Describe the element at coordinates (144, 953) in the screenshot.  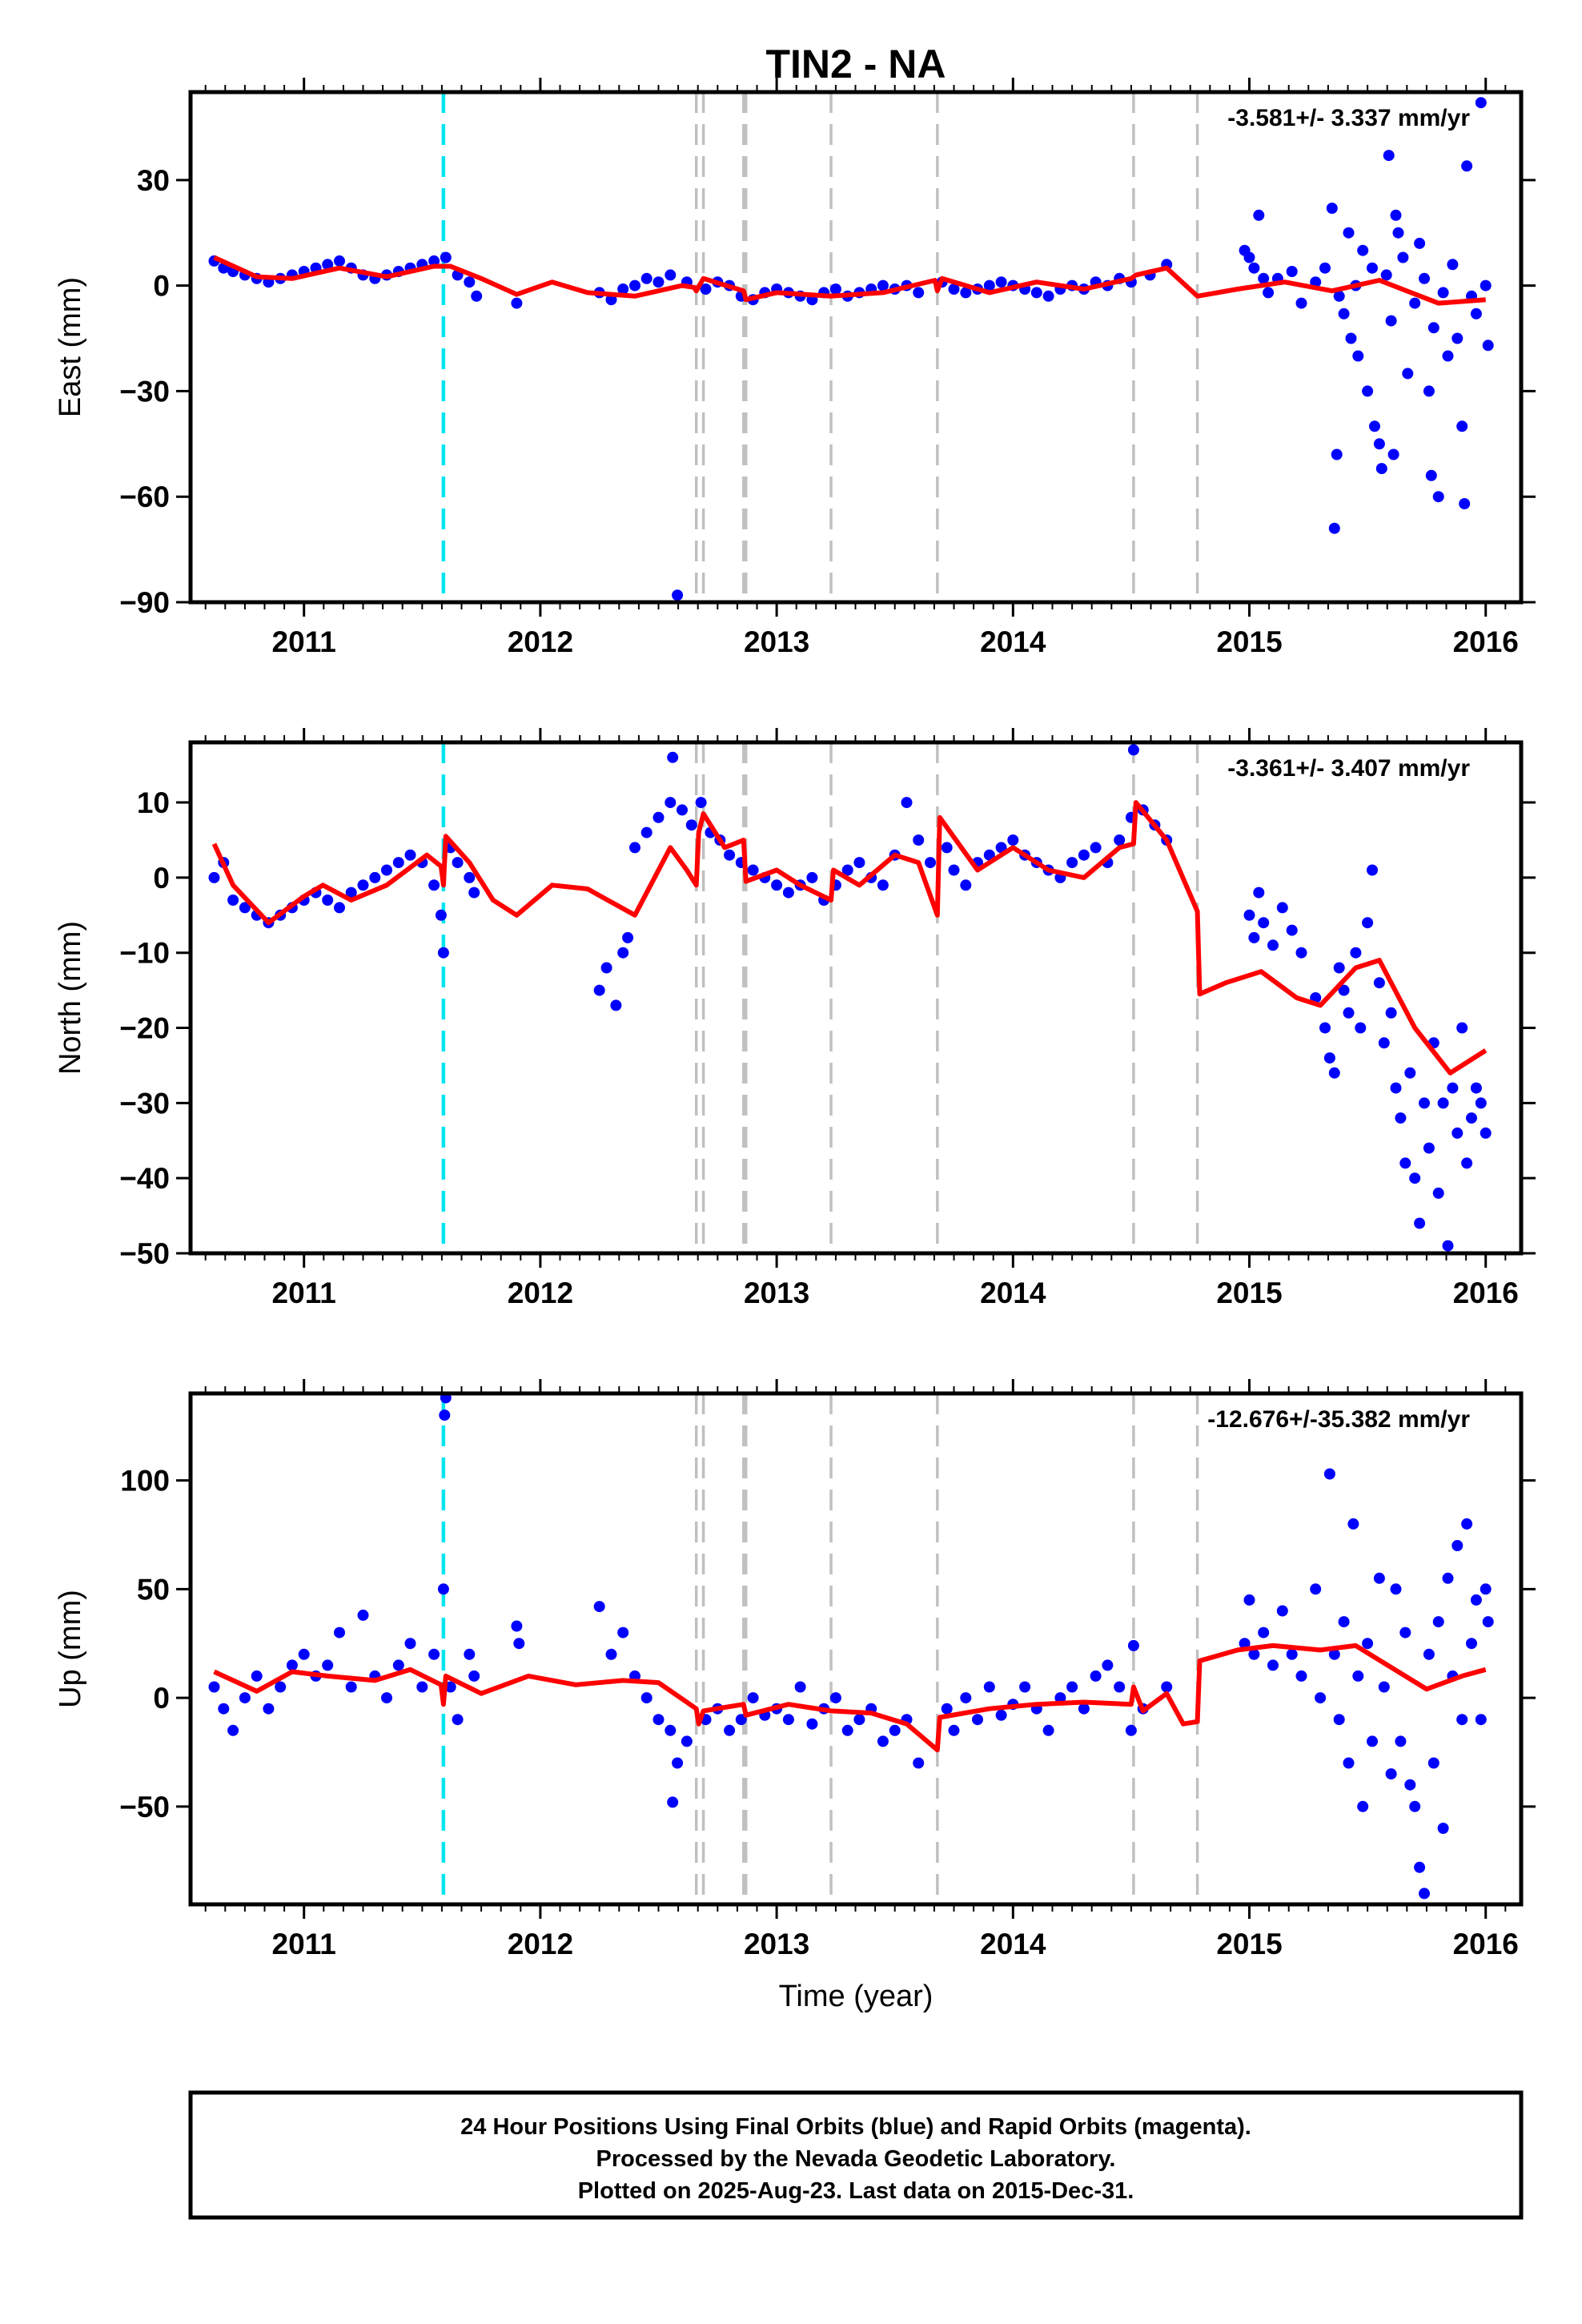
I see `y-tick-label: −10` at that location.